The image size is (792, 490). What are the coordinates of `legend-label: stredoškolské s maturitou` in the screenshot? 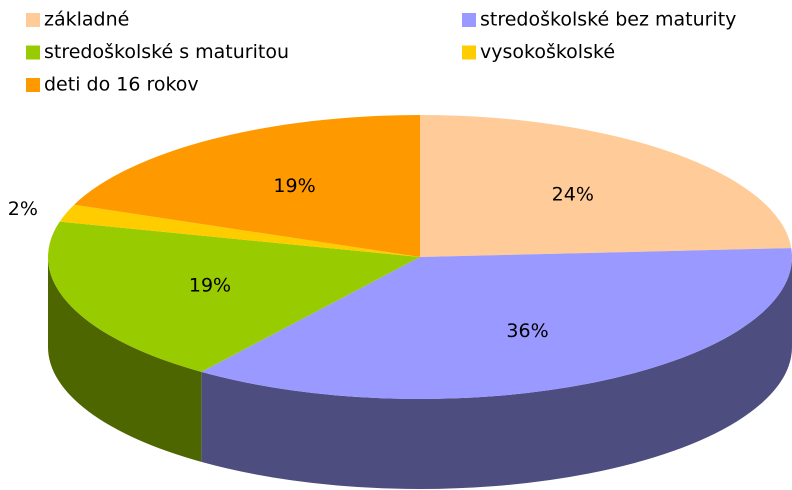 It's located at (166, 52).